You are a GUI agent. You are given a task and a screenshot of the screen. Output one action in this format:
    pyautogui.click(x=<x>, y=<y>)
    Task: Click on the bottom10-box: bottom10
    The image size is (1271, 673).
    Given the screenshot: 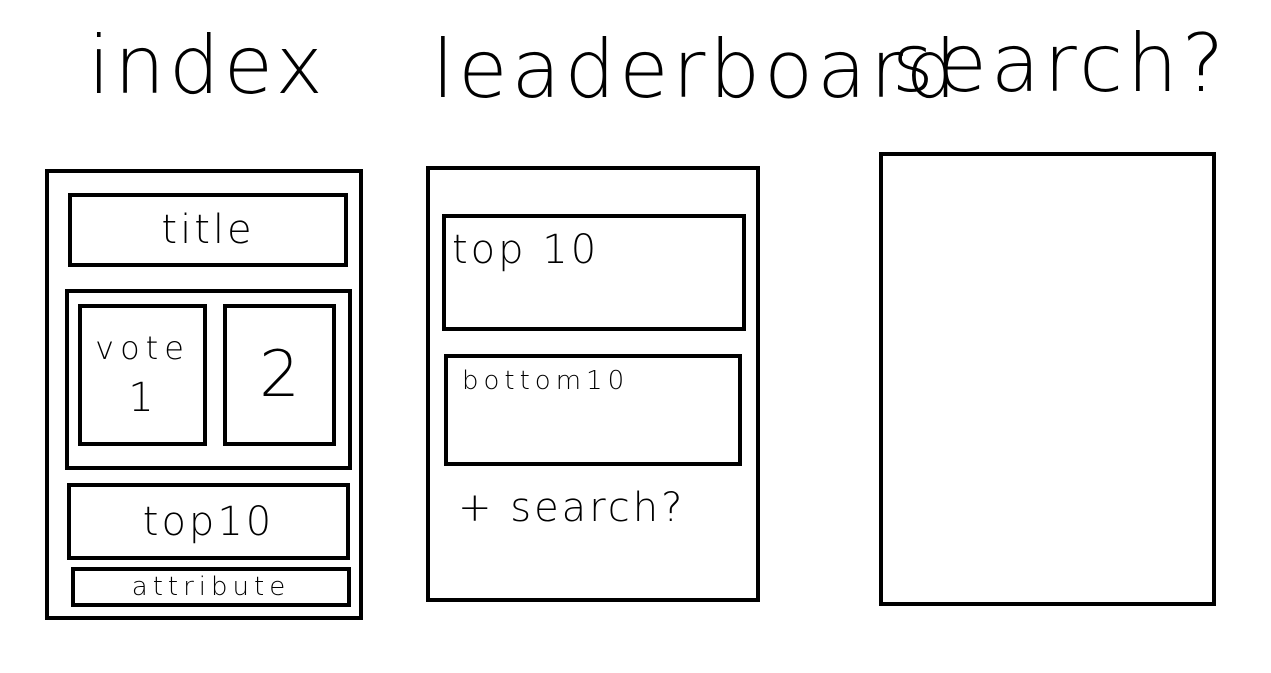 What is the action you would take?
    pyautogui.click(x=593, y=410)
    